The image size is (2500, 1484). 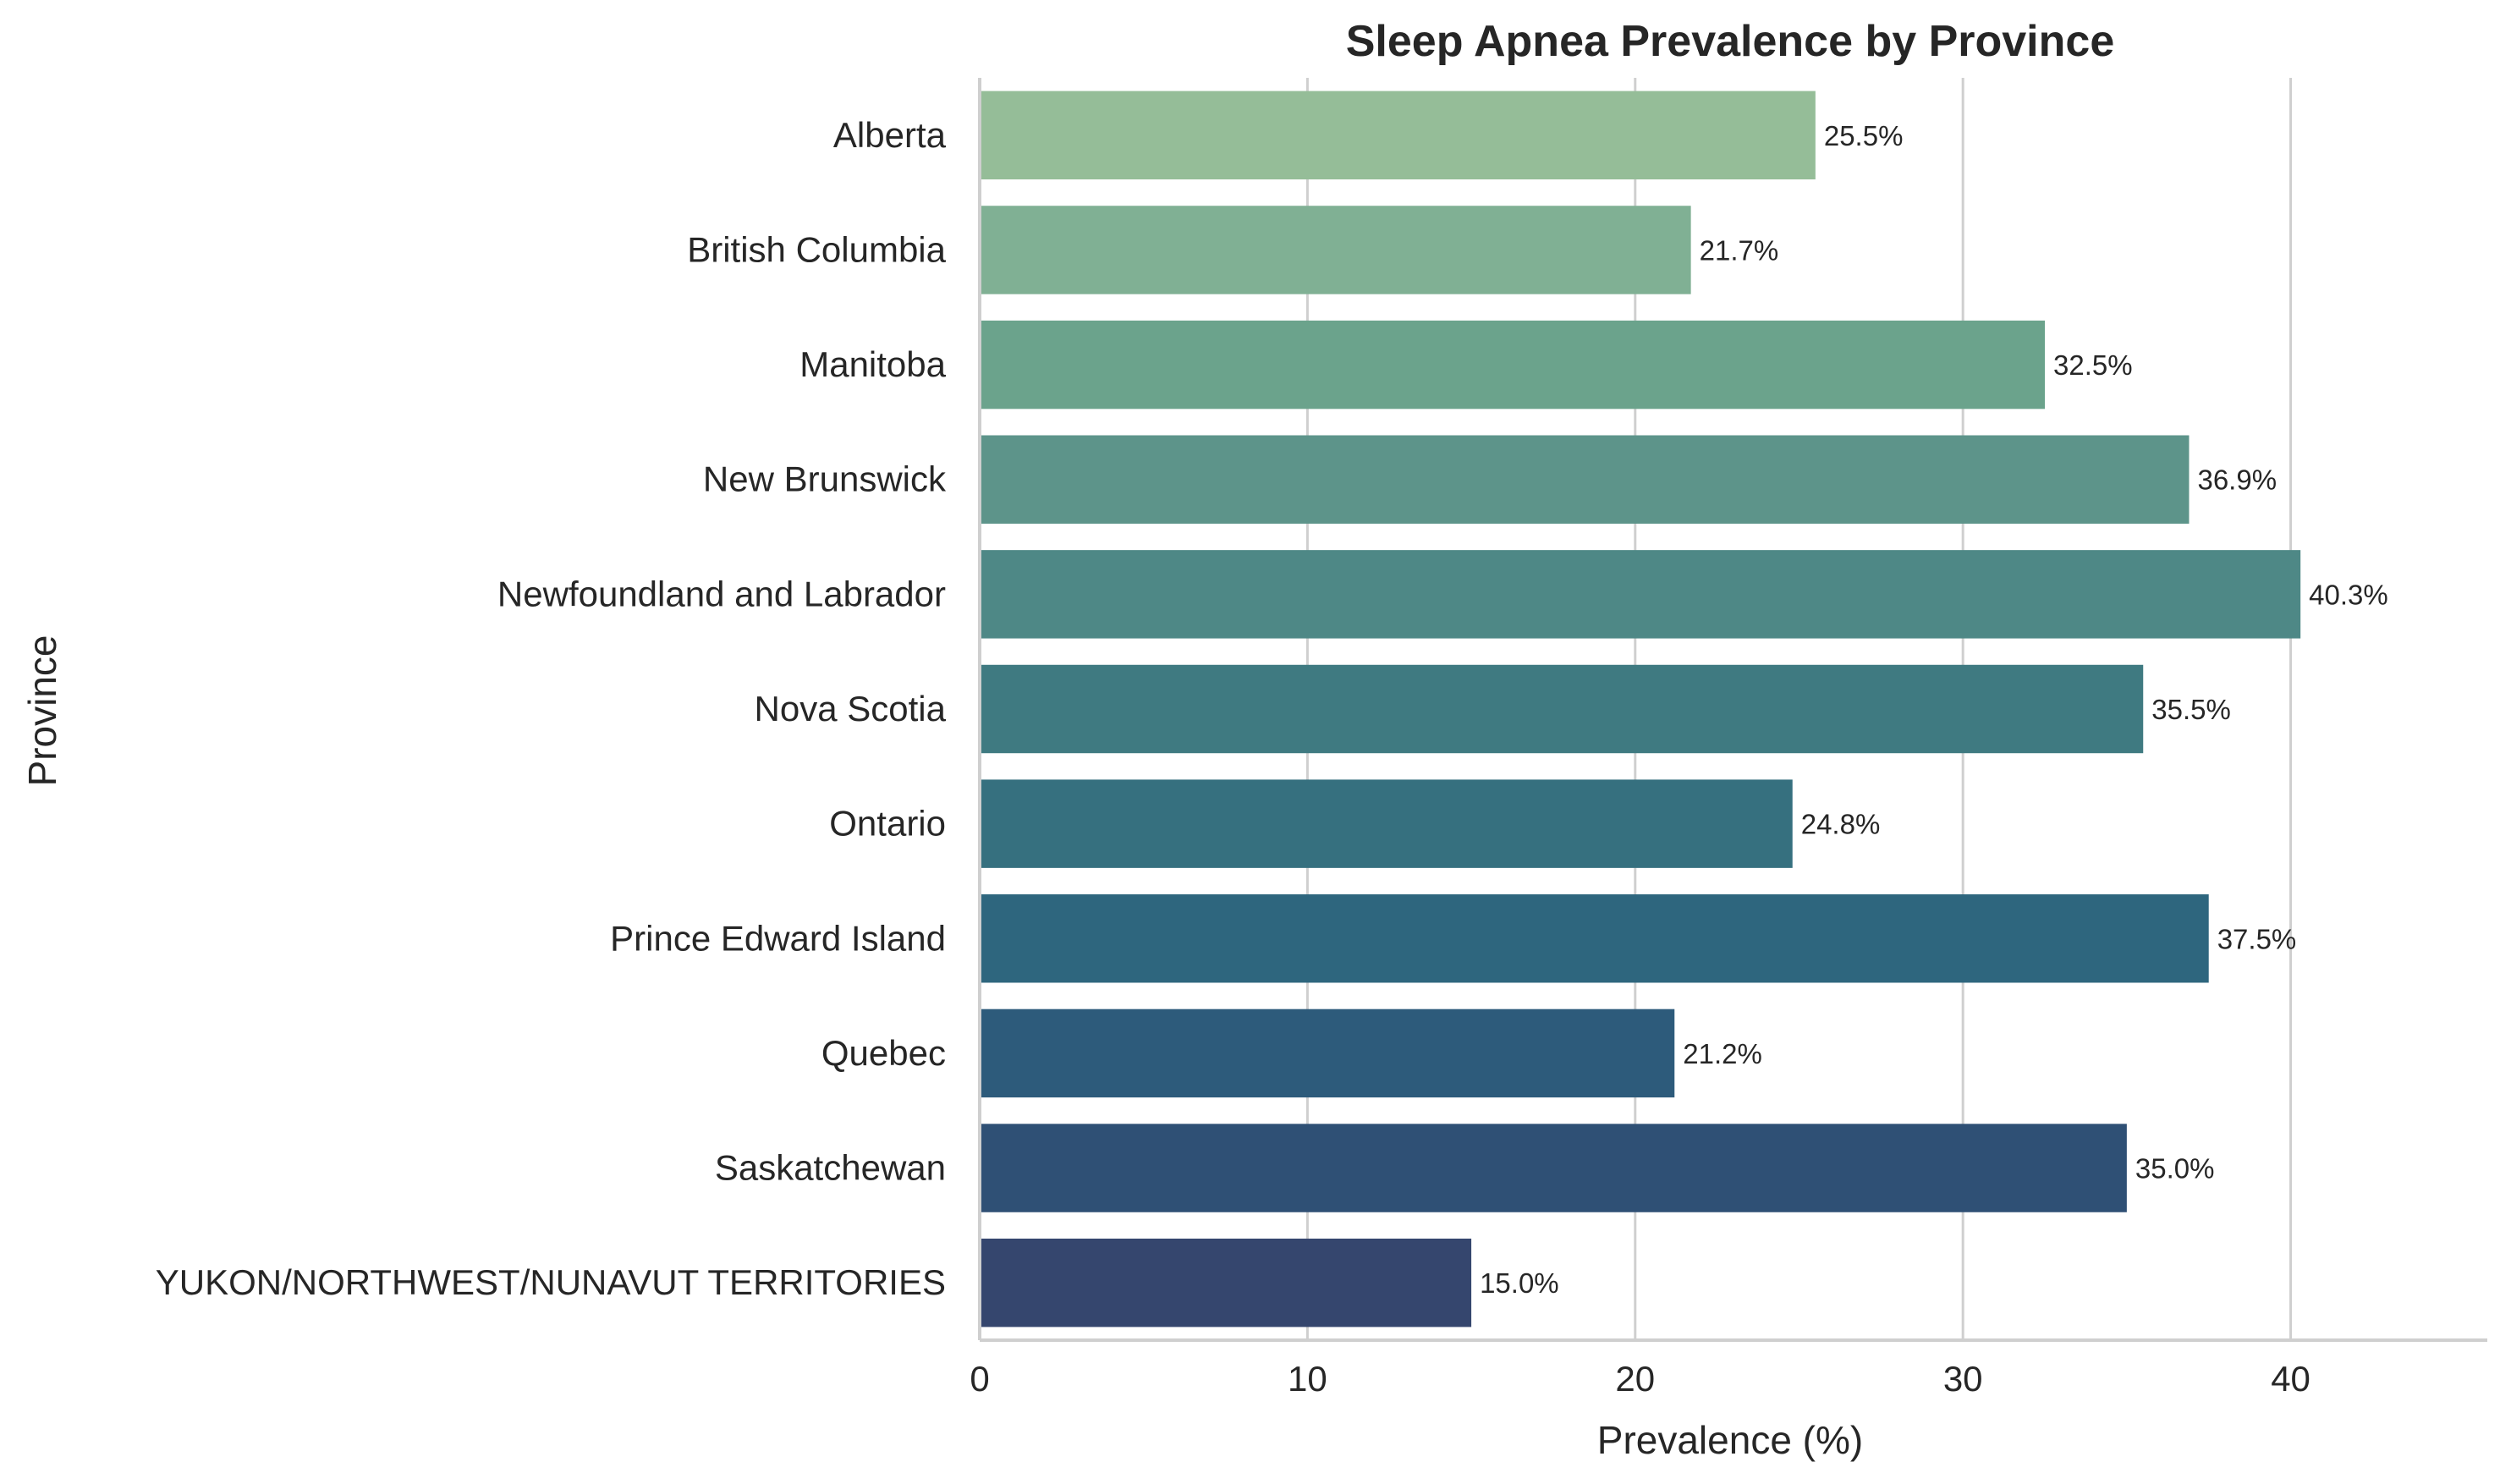 What do you see at coordinates (1730, 1440) in the screenshot?
I see `x-axis-title: Prevalence (%)` at bounding box center [1730, 1440].